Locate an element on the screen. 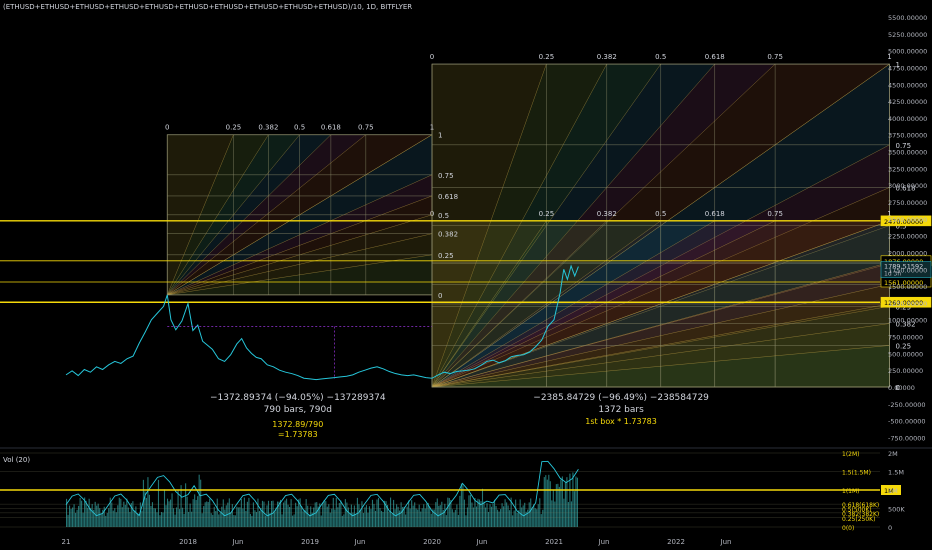 The height and width of the screenshot is (550, 932). vol-axis-tick-4: 0 is located at coordinates (890, 528).